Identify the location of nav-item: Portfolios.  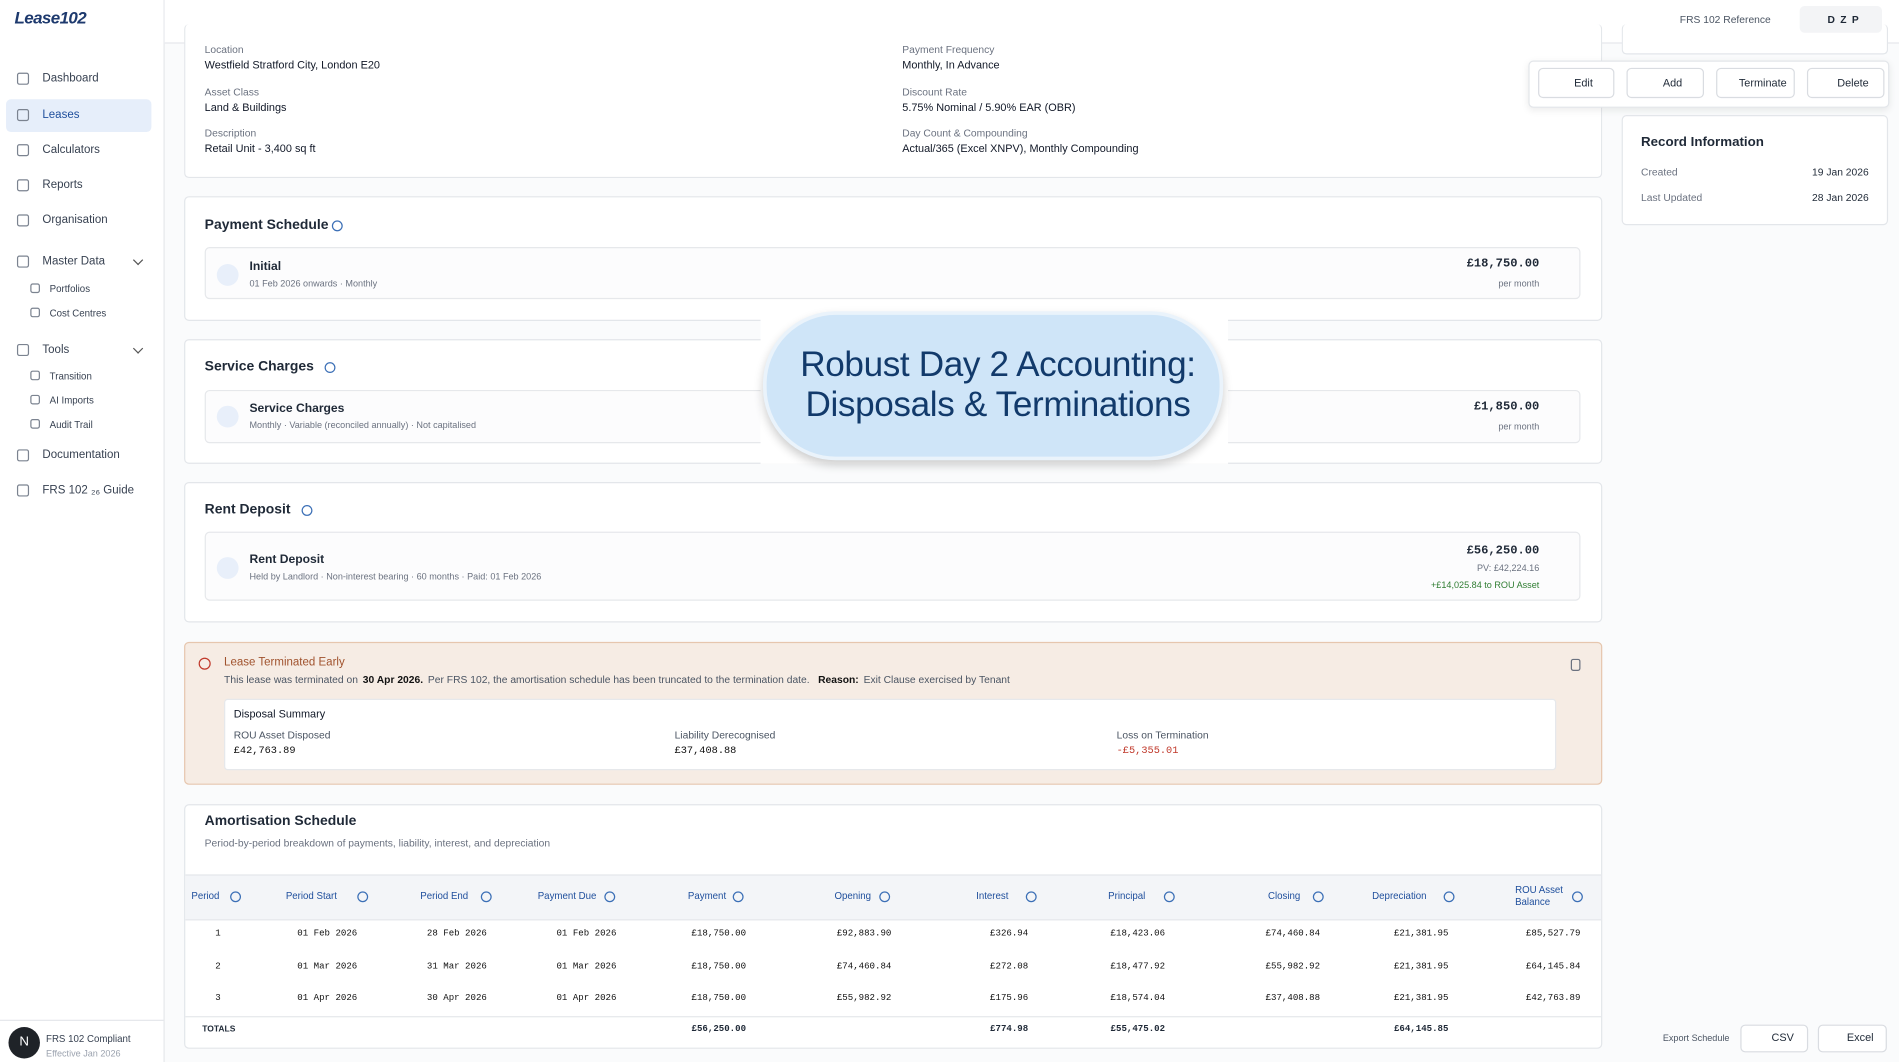
(70, 289).